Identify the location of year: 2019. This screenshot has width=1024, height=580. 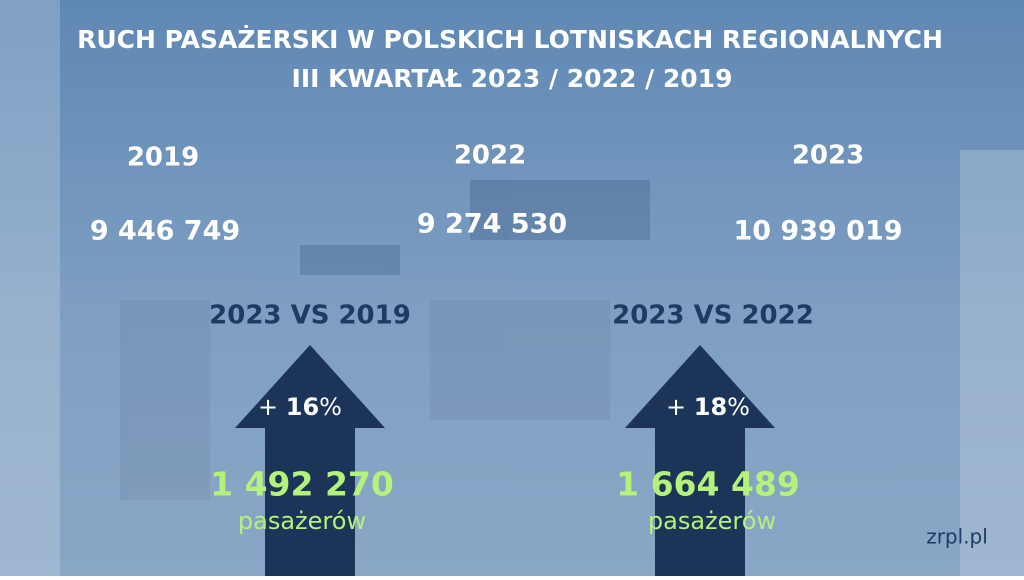
(163, 158).